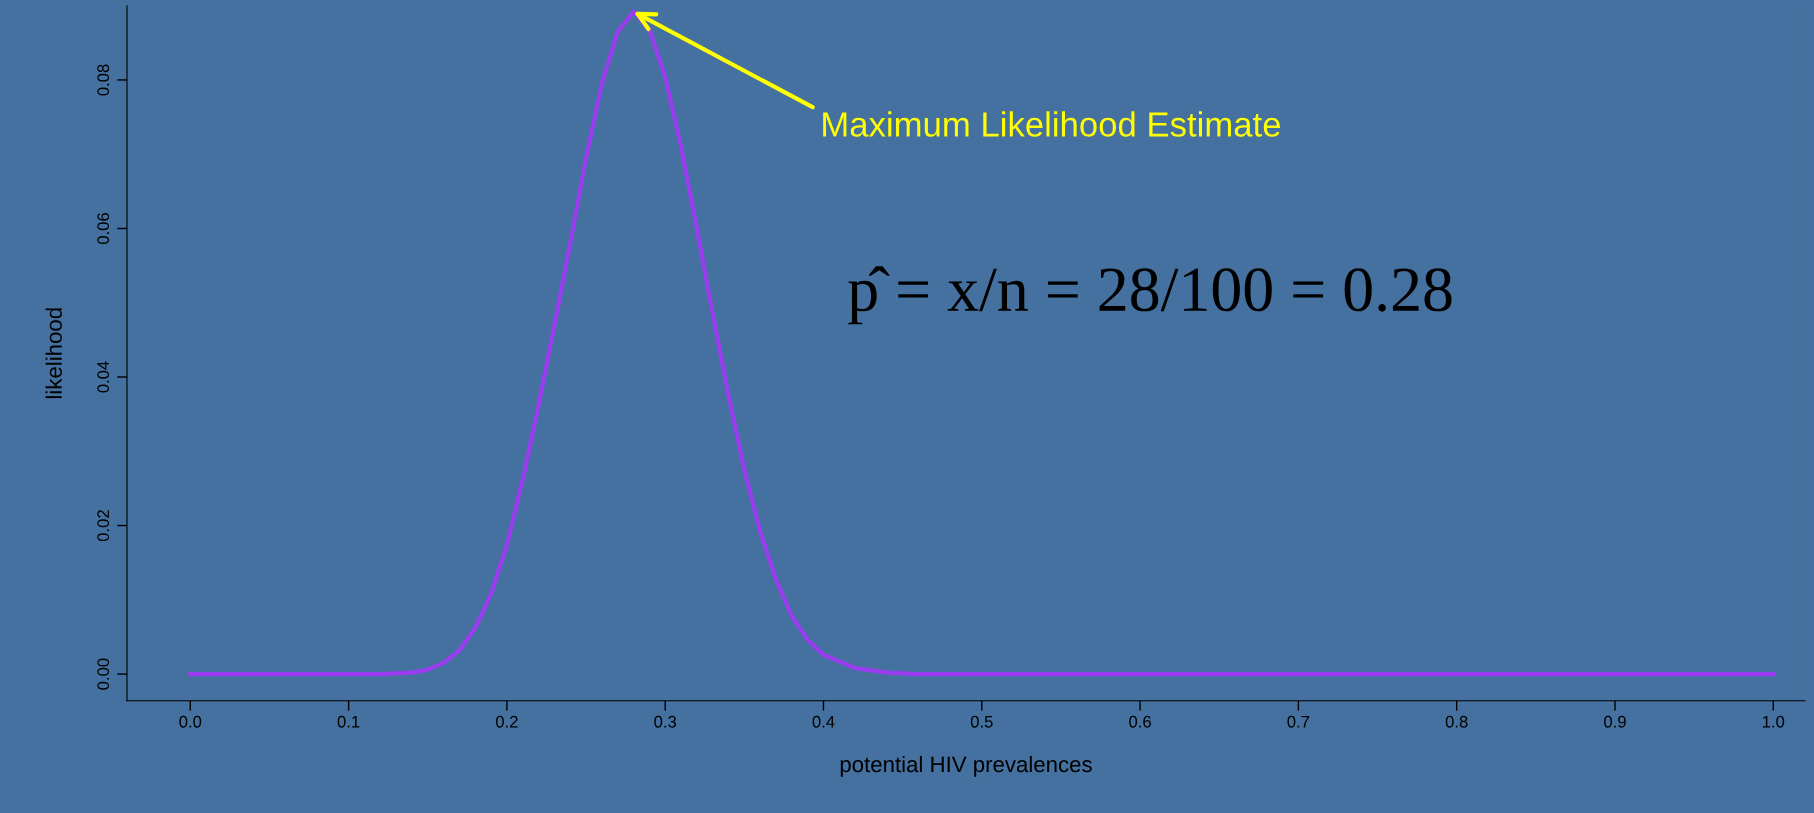  Describe the element at coordinates (103, 526) in the screenshot. I see `y-tick-label: 0.02` at that location.